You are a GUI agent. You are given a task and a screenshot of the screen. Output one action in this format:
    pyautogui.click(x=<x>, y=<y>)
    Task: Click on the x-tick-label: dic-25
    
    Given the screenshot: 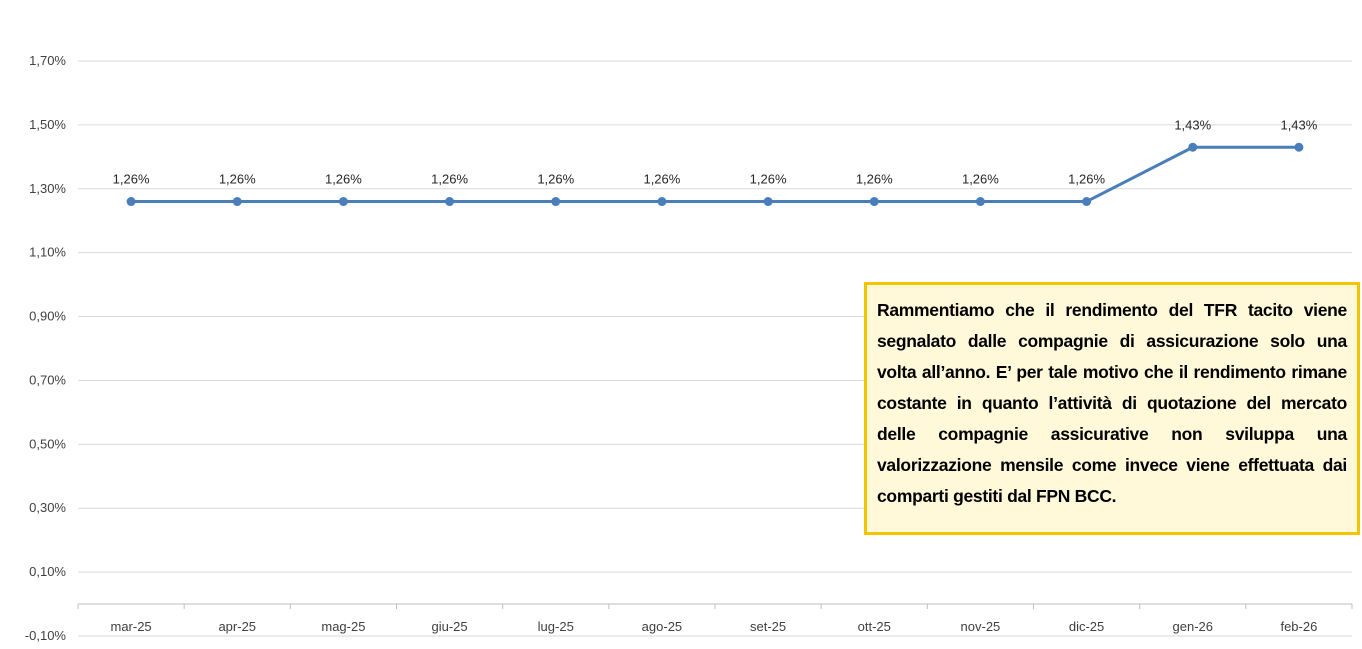 What is the action you would take?
    pyautogui.click(x=1086, y=626)
    